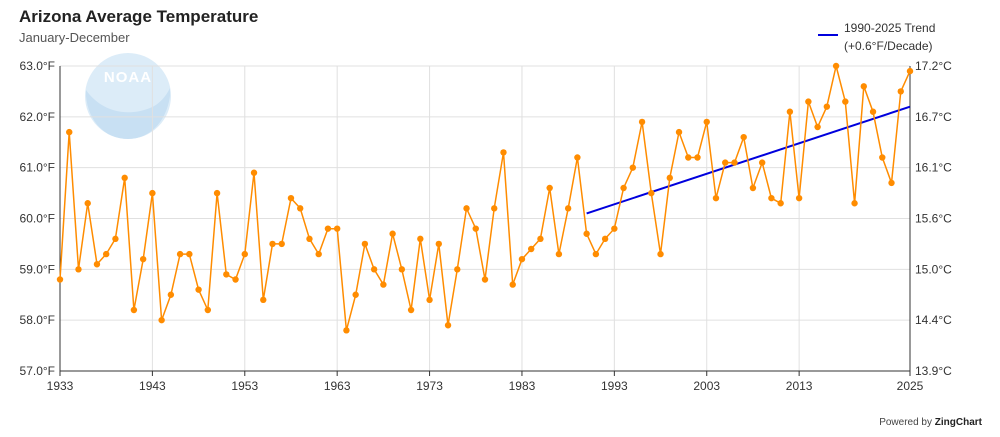  Describe the element at coordinates (152, 386) in the screenshot. I see `x-tick-label: 1943` at that location.